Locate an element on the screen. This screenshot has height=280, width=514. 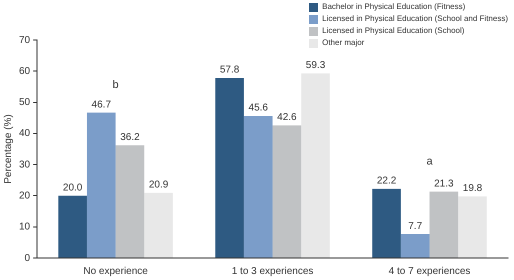
y-tick-label: 30 is located at coordinates (25, 164).